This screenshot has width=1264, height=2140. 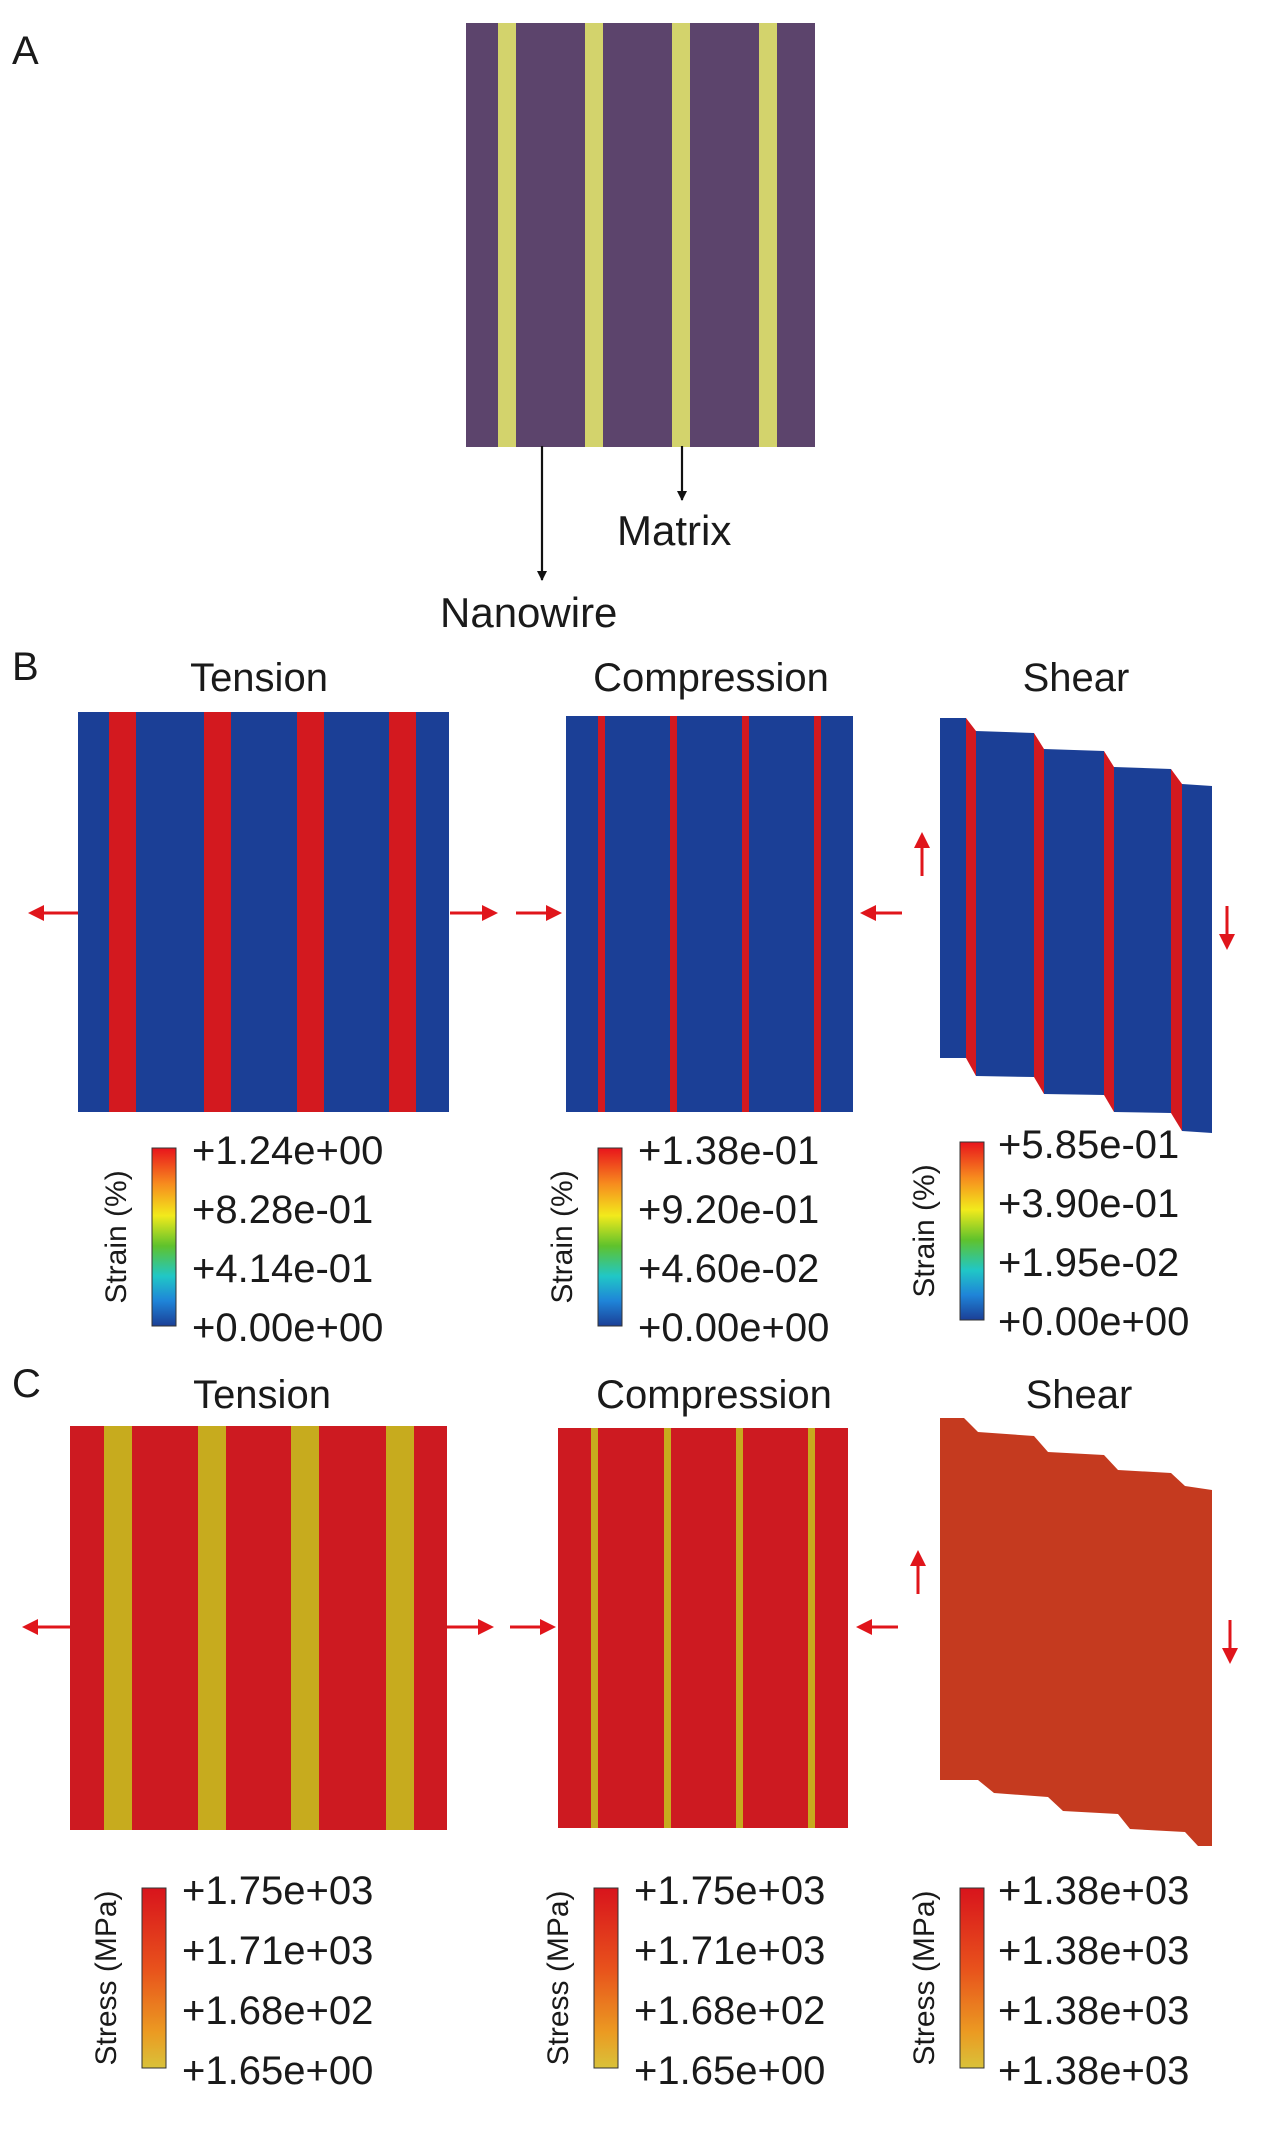 What do you see at coordinates (1088, 1145) in the screenshot?
I see `legend-tick: +5.85e-01` at bounding box center [1088, 1145].